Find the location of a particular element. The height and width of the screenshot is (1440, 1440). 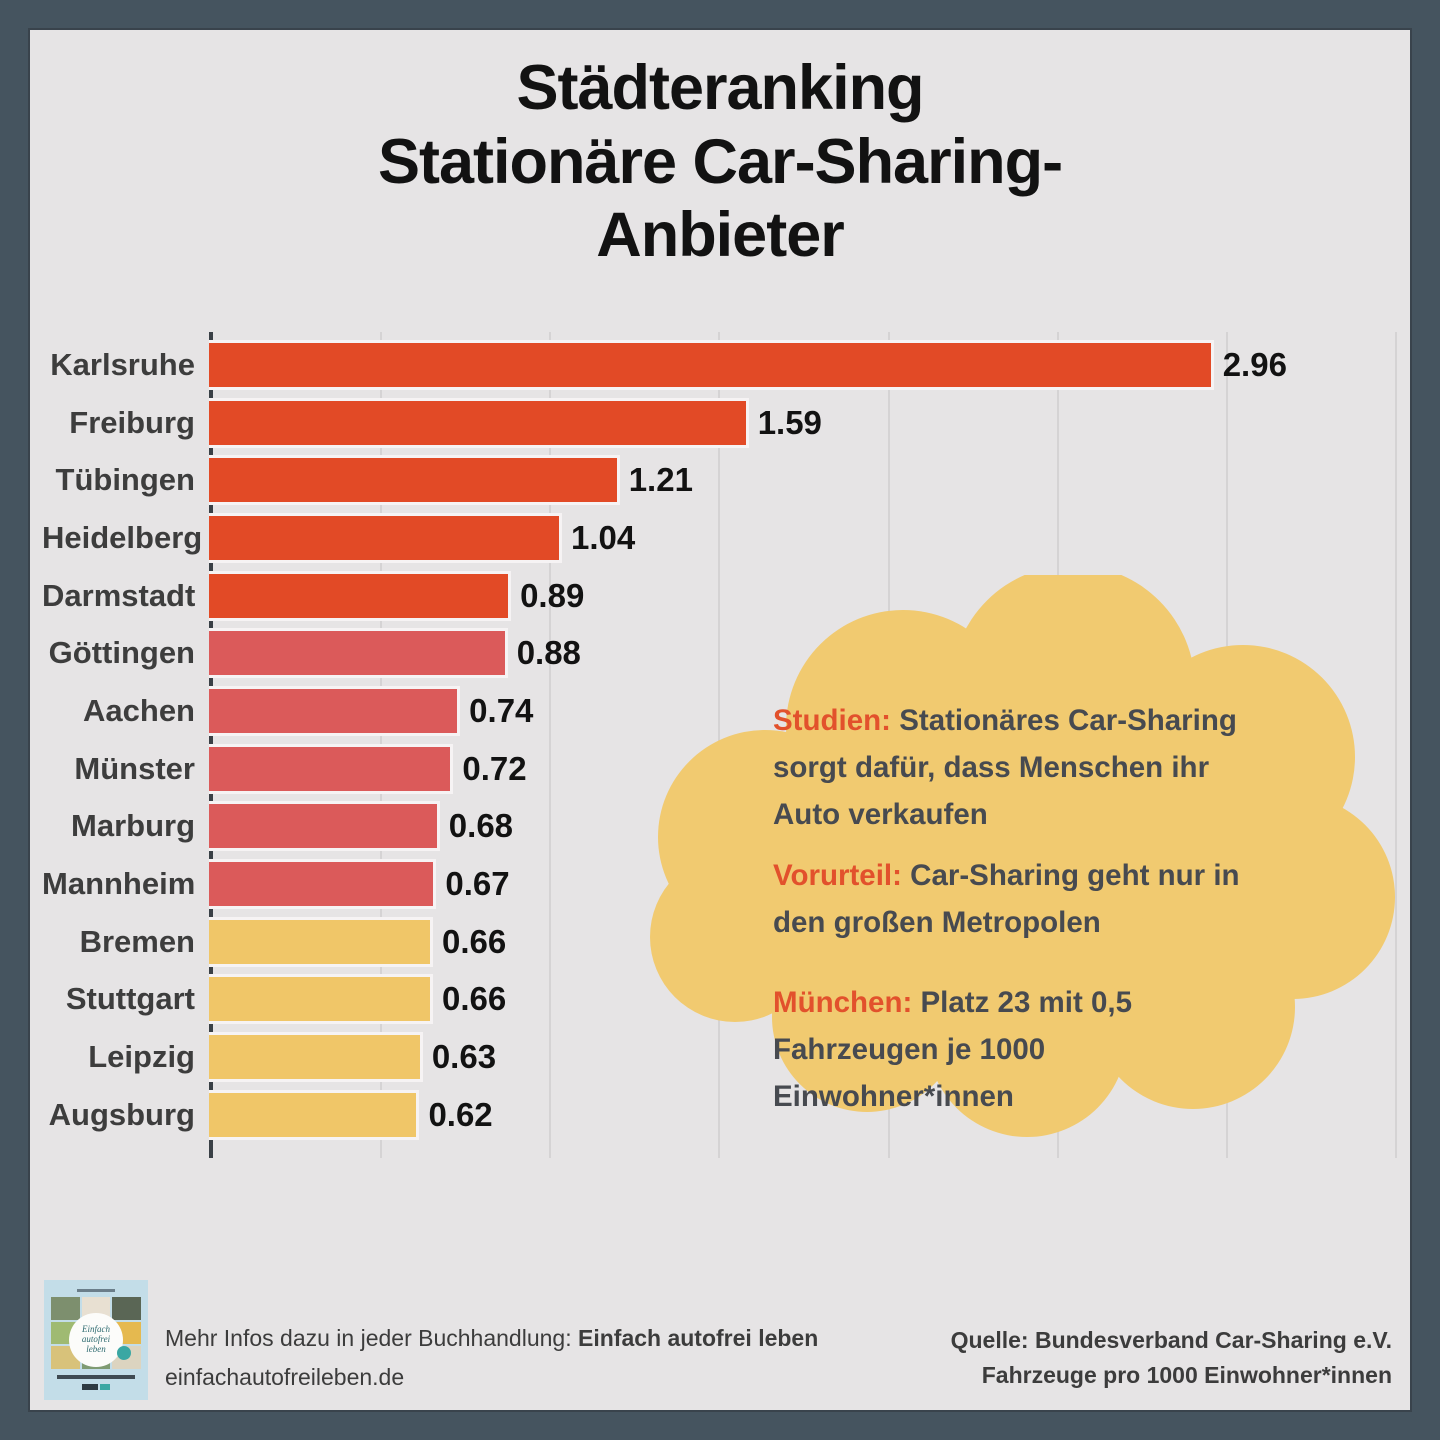

chart-row: Karlsruhe 2.96 is located at coordinates (719, 365).